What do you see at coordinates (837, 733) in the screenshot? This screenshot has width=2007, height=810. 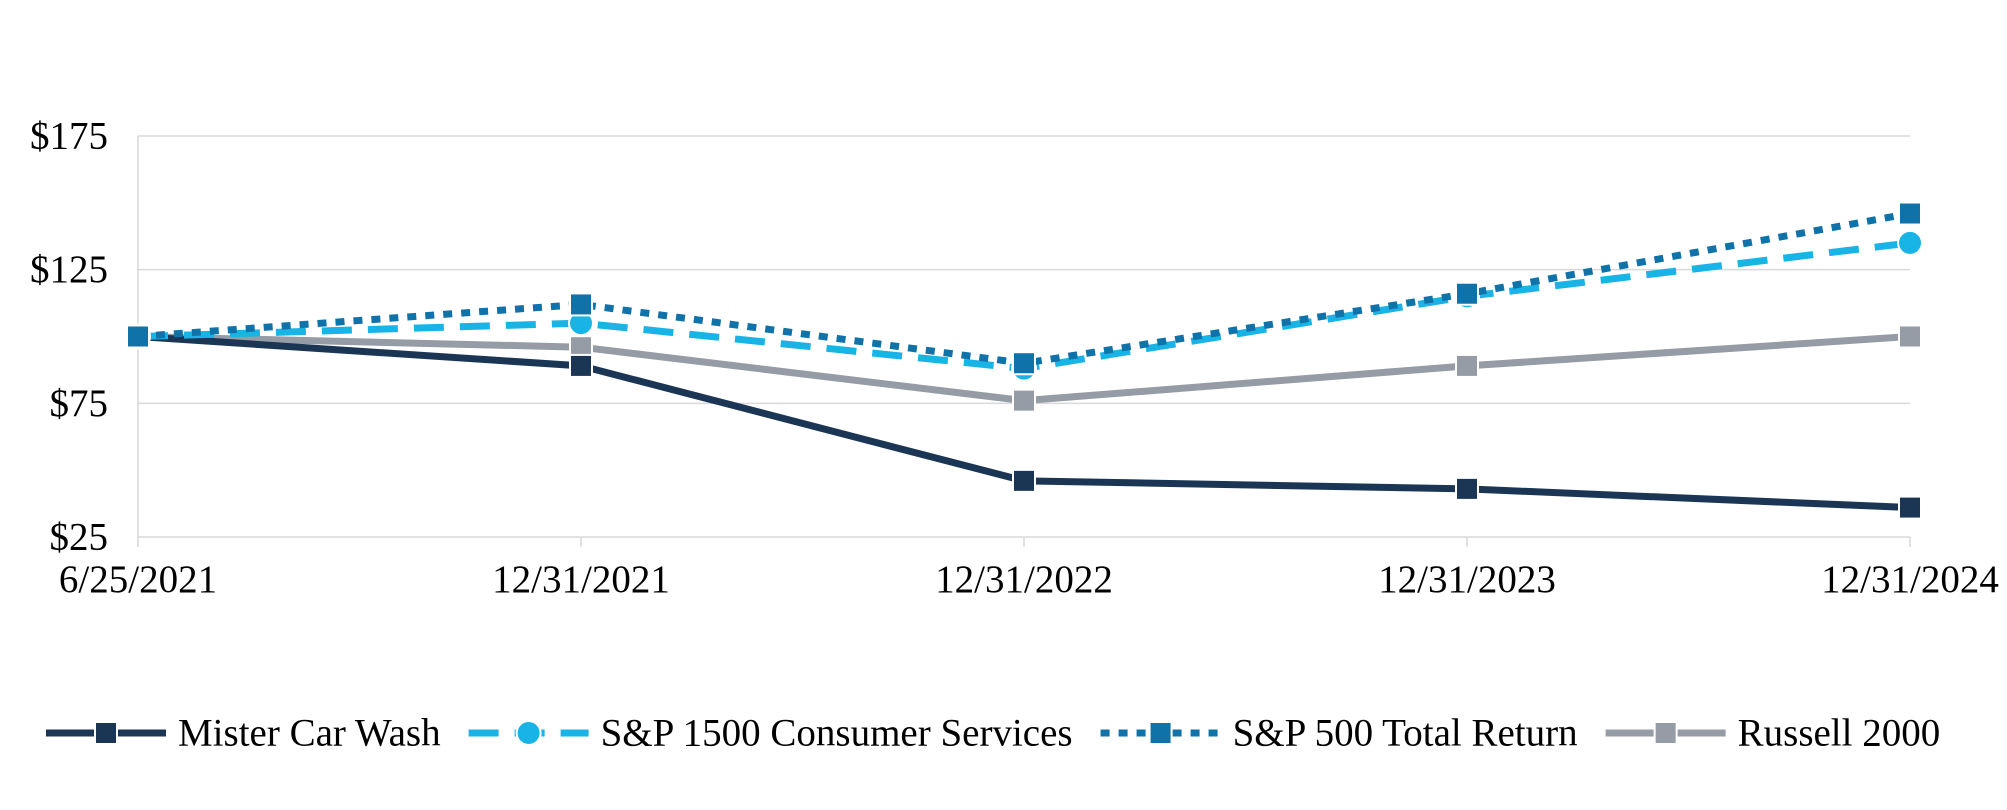 I see `legend-label: S&P 1500 Consumer Services` at bounding box center [837, 733].